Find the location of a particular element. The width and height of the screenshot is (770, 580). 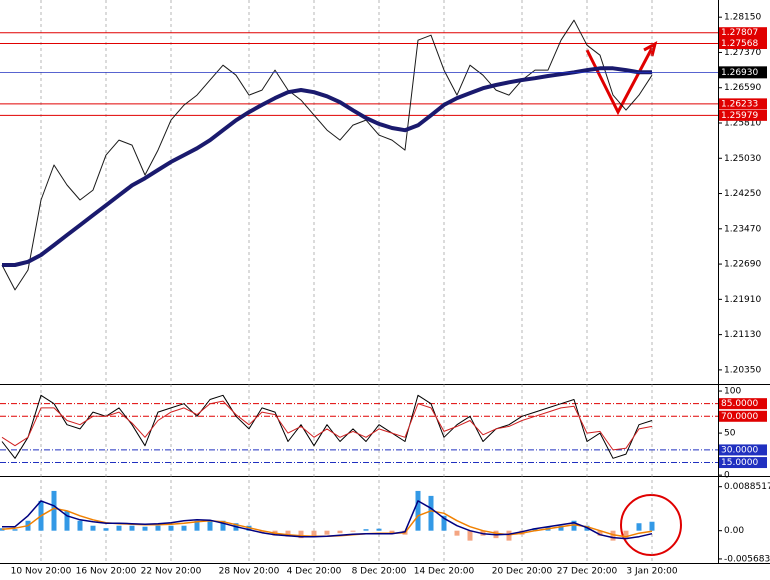

x-tick-label: 27 Dec 20:00 is located at coordinates (587, 572).